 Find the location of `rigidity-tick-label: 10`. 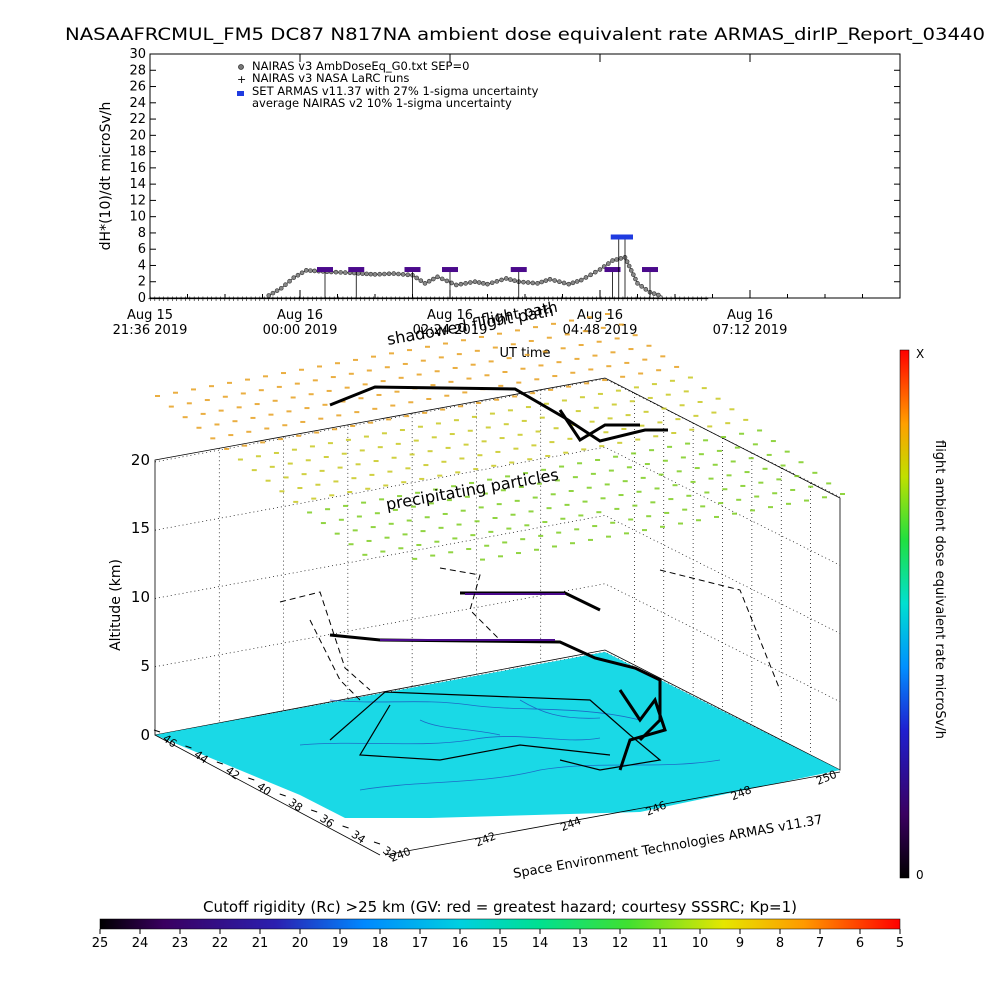

rigidity-tick-label: 10 is located at coordinates (700, 943).